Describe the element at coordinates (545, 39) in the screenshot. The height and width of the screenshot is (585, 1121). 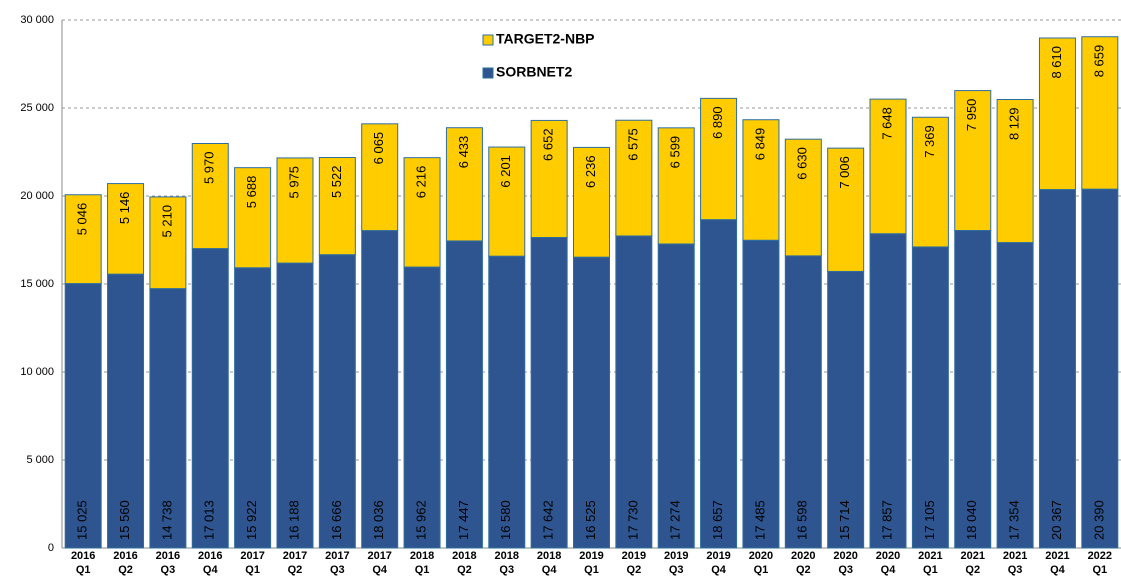
I see `legend-label: TARGET2-NBP` at that location.